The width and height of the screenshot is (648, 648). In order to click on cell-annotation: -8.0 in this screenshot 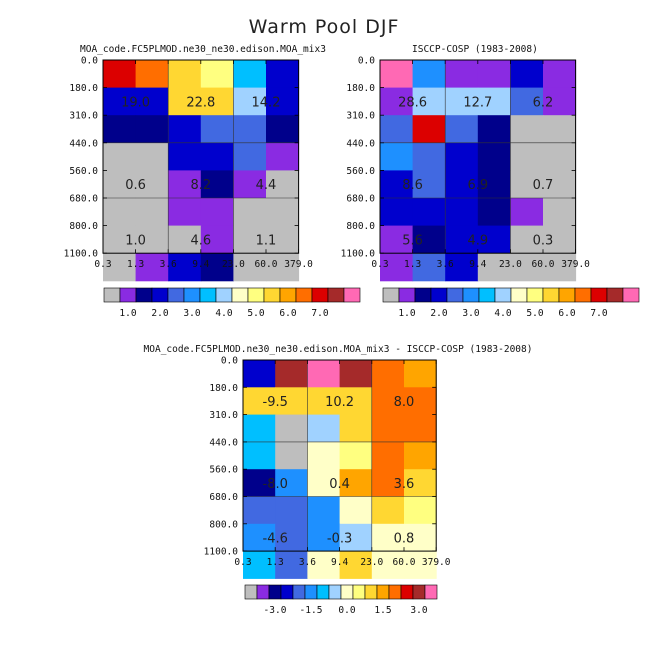, I will do `click(275, 484)`.